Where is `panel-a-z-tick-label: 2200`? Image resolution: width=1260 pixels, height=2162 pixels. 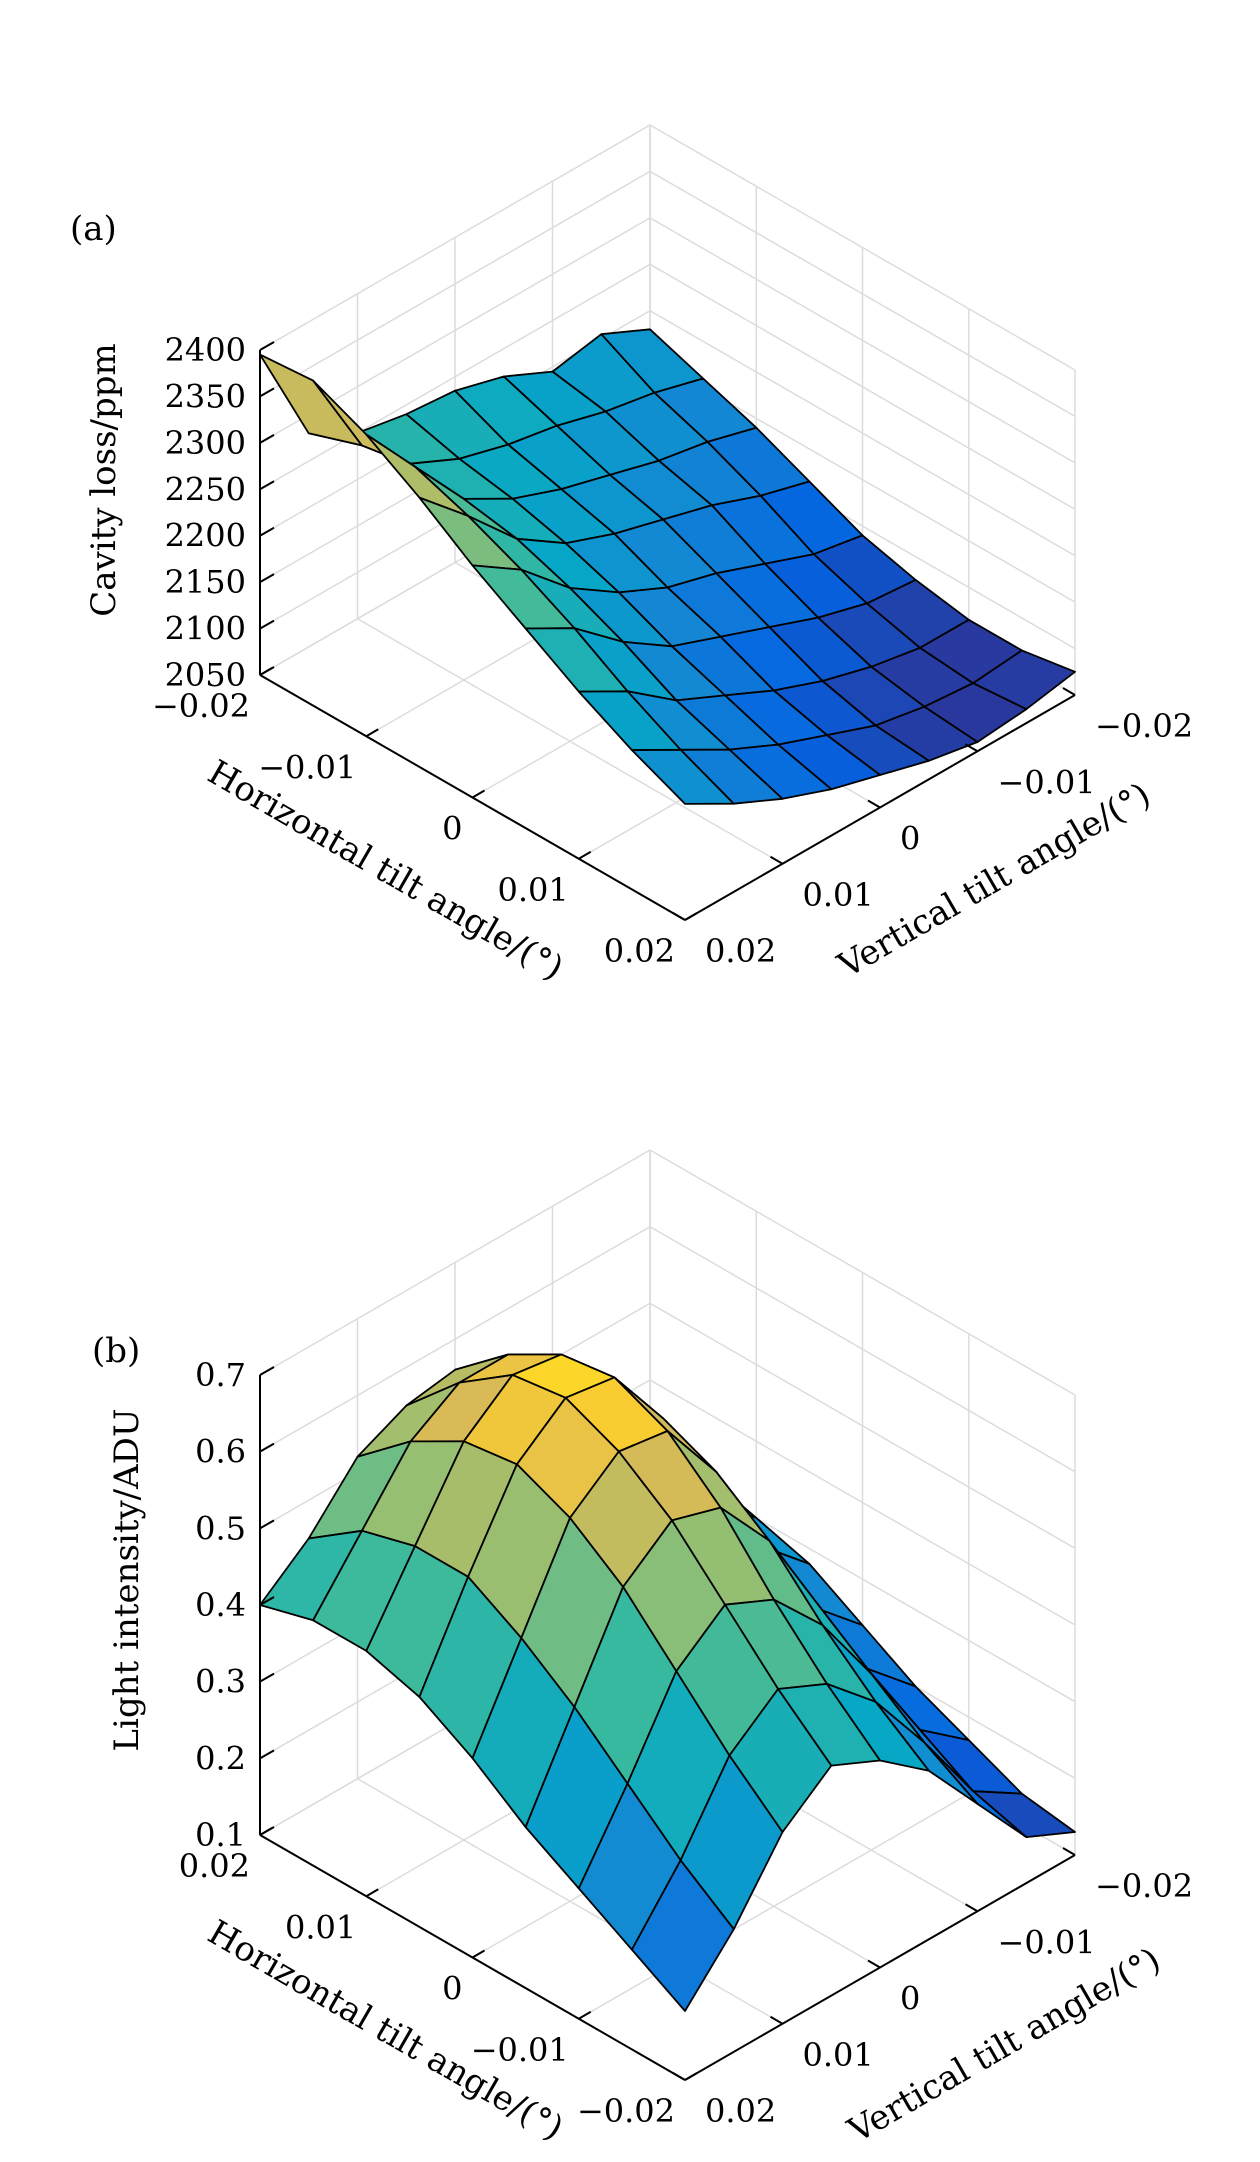 panel-a-z-tick-label: 2200 is located at coordinates (205, 536).